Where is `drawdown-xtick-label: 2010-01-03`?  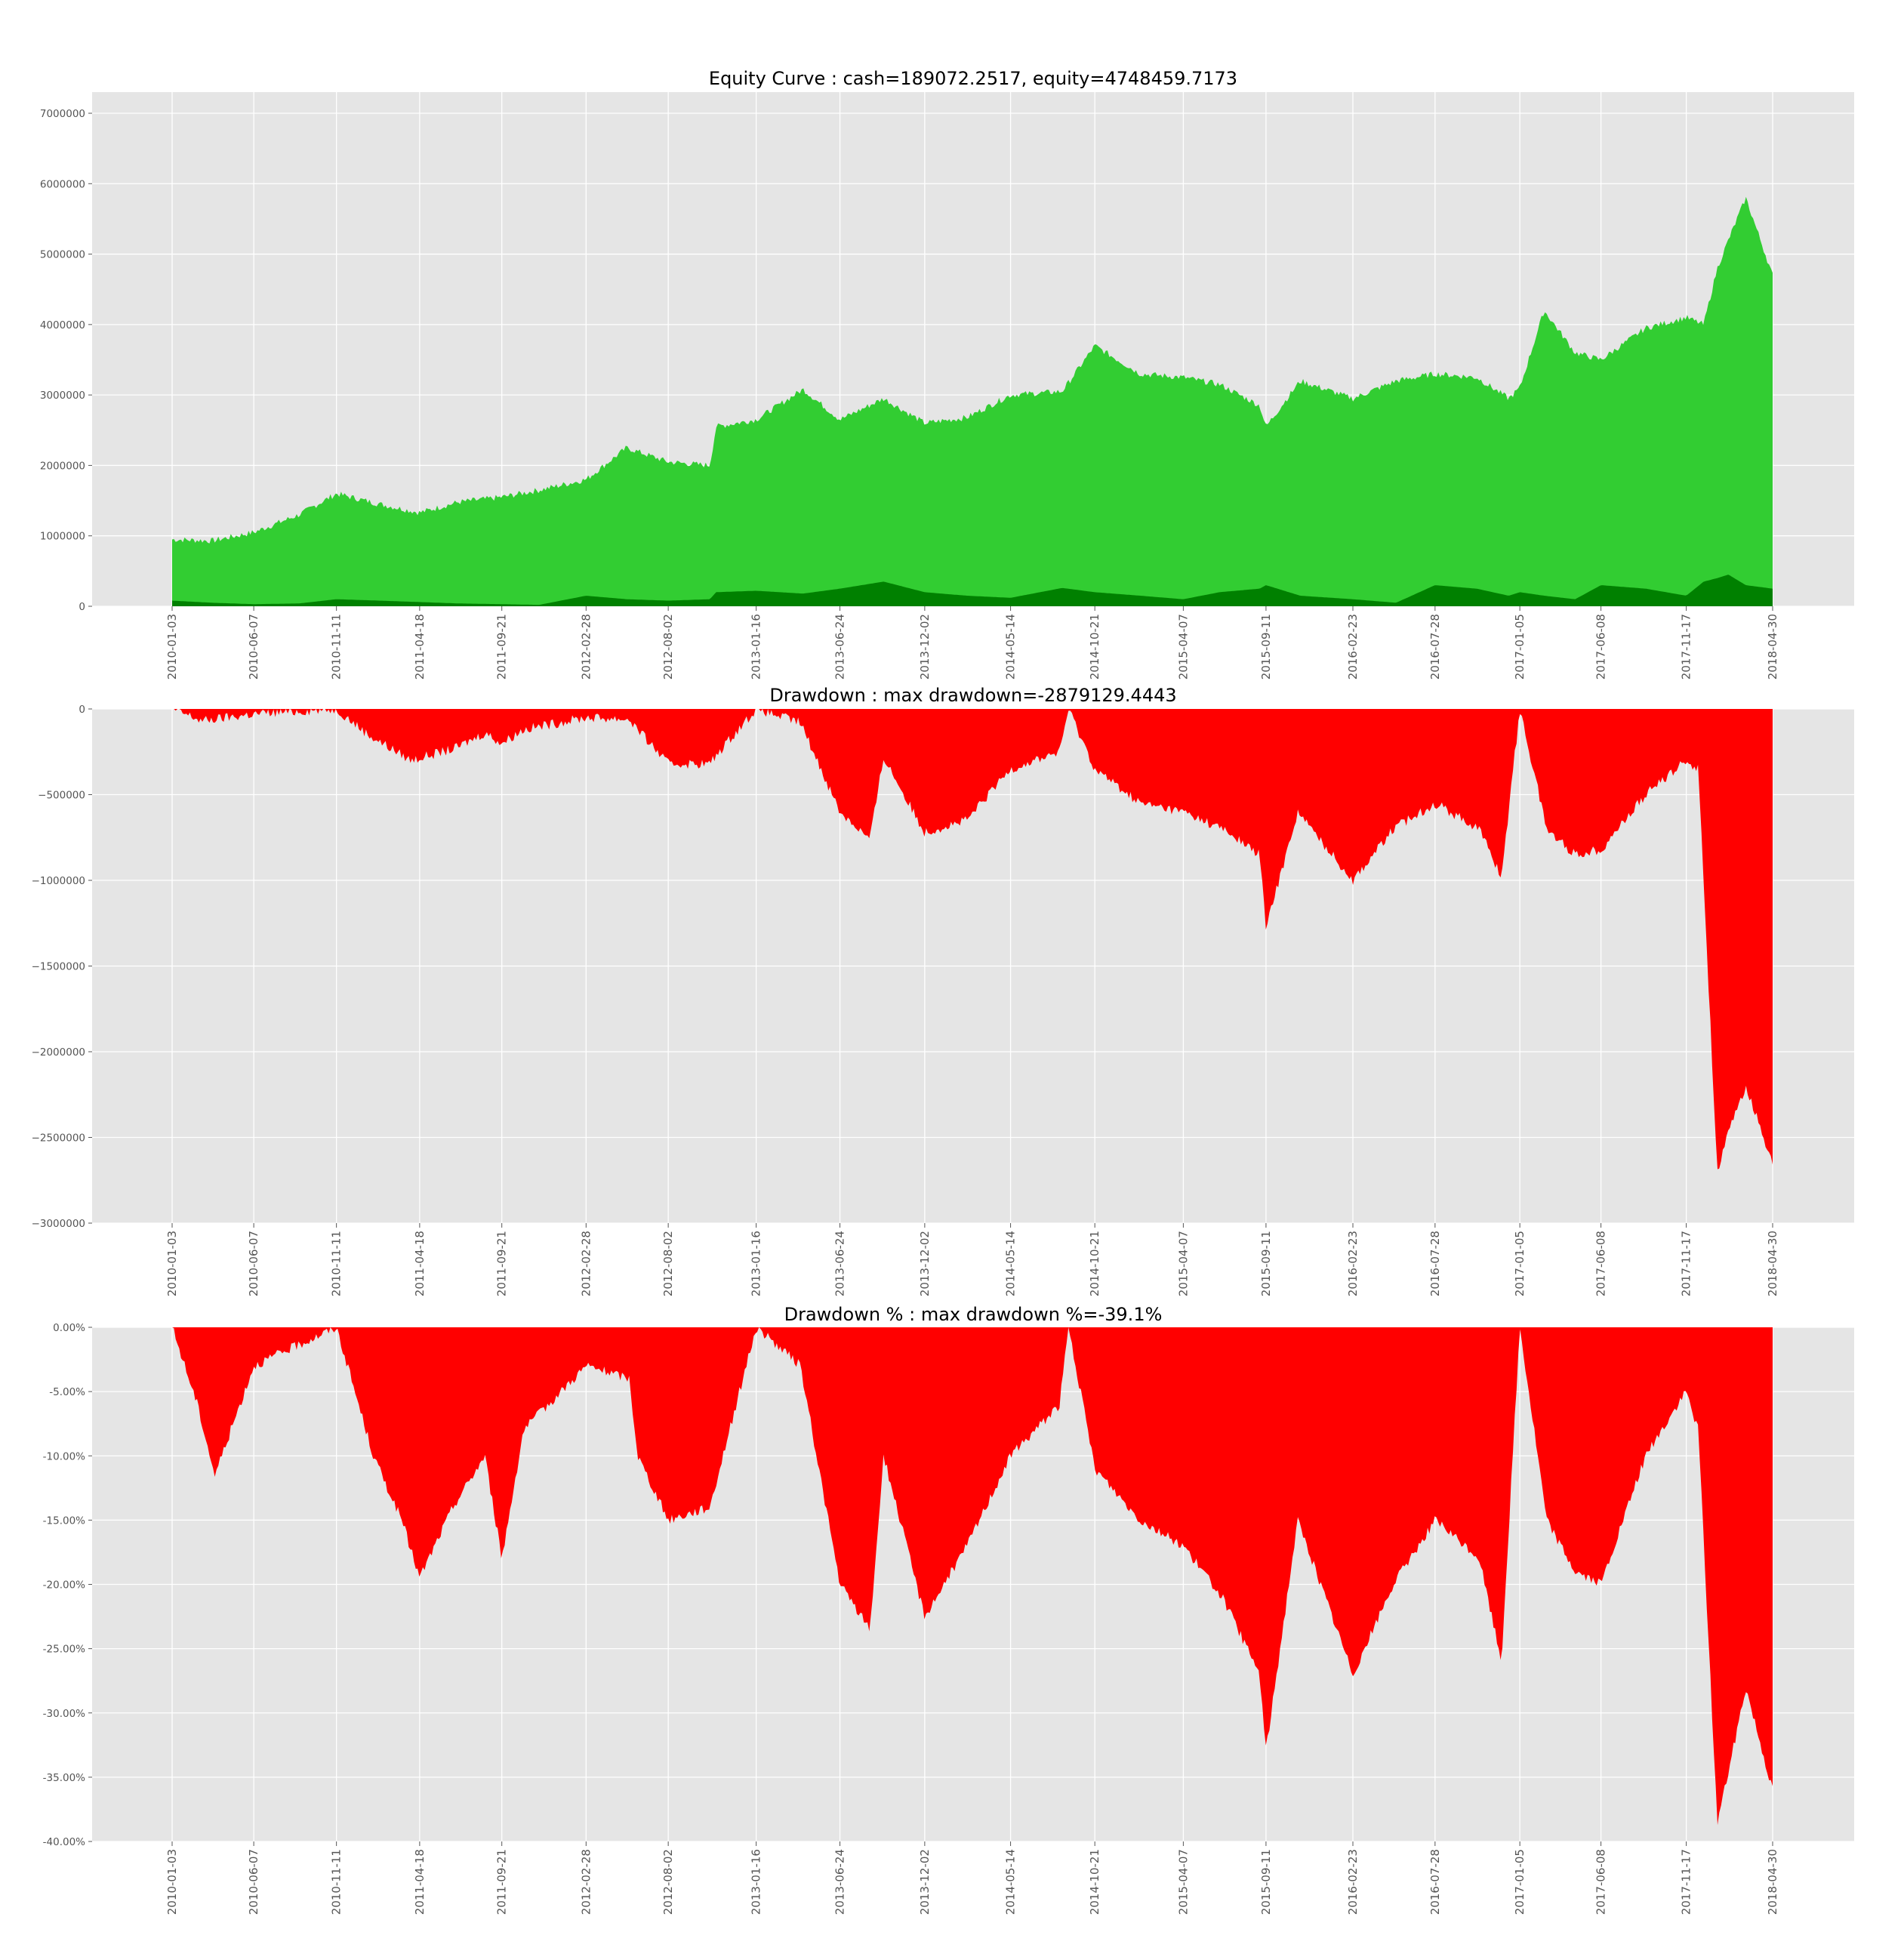 drawdown-xtick-label: 2010-01-03 is located at coordinates (172, 1263).